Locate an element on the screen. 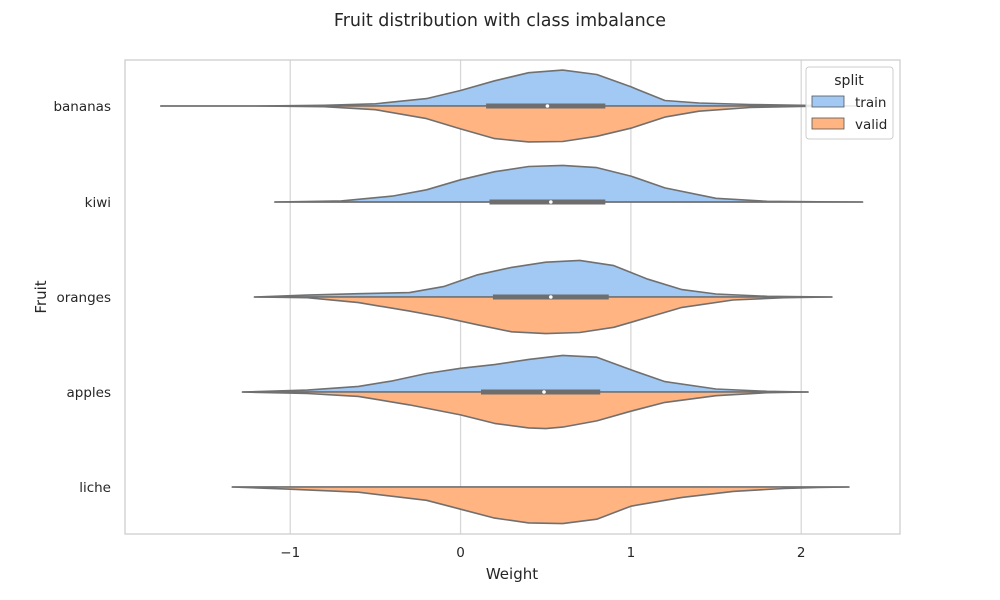 The width and height of the screenshot is (1000, 600). y-tick-label-liche: liche is located at coordinates (95, 488).